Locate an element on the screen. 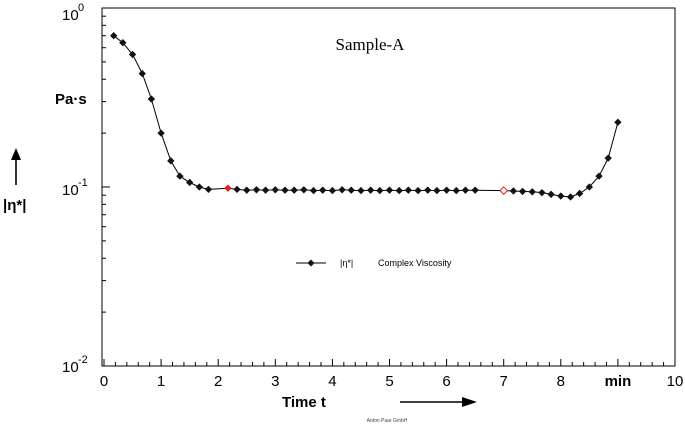 This screenshot has height=424, width=685. y-axis-ticks is located at coordinates (106, 187).